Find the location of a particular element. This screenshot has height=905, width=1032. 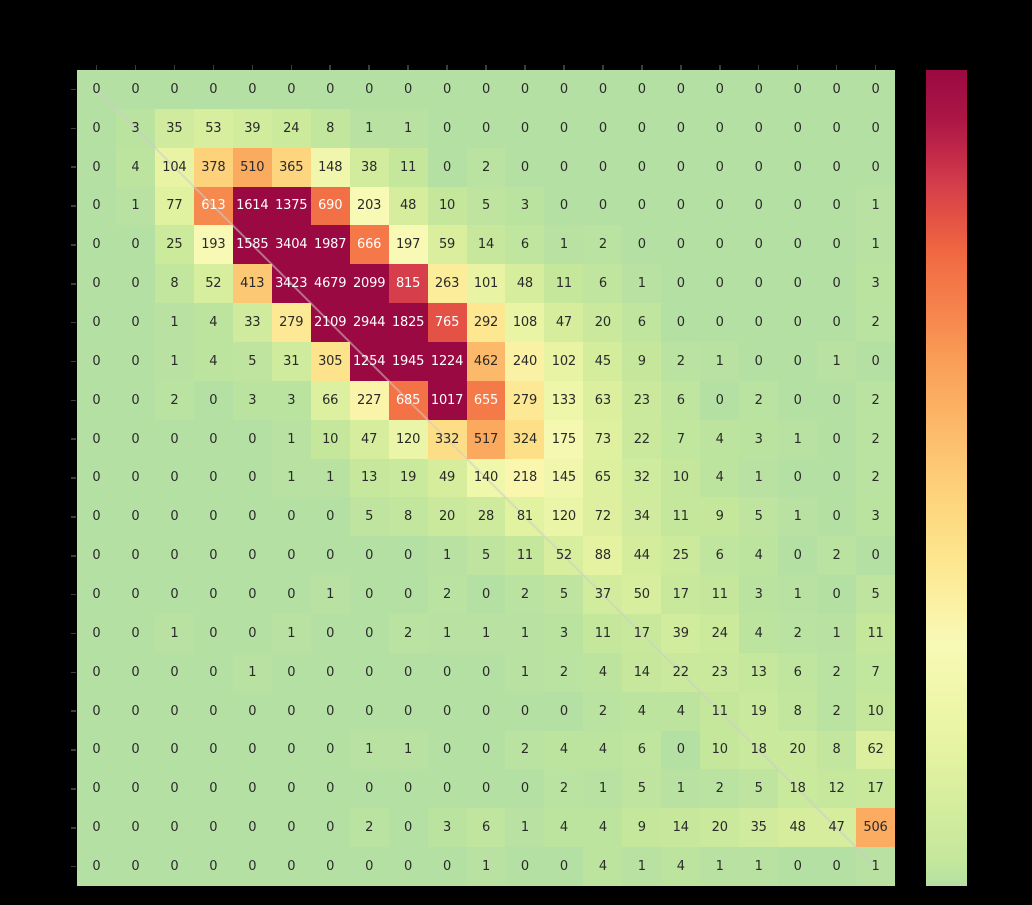

heatmap-cell: 24 is located at coordinates (291, 128).